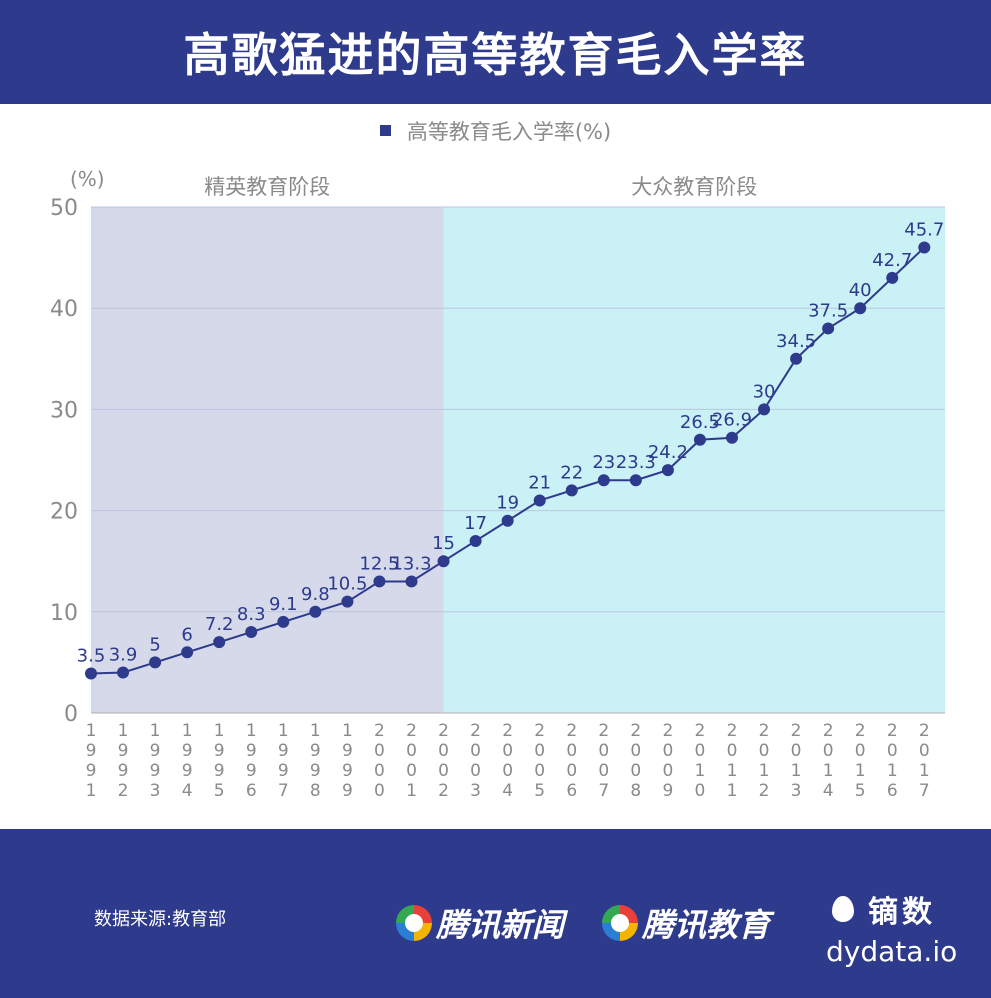  Describe the element at coordinates (843, 909) in the screenshot. I see `droplet-icon` at that location.